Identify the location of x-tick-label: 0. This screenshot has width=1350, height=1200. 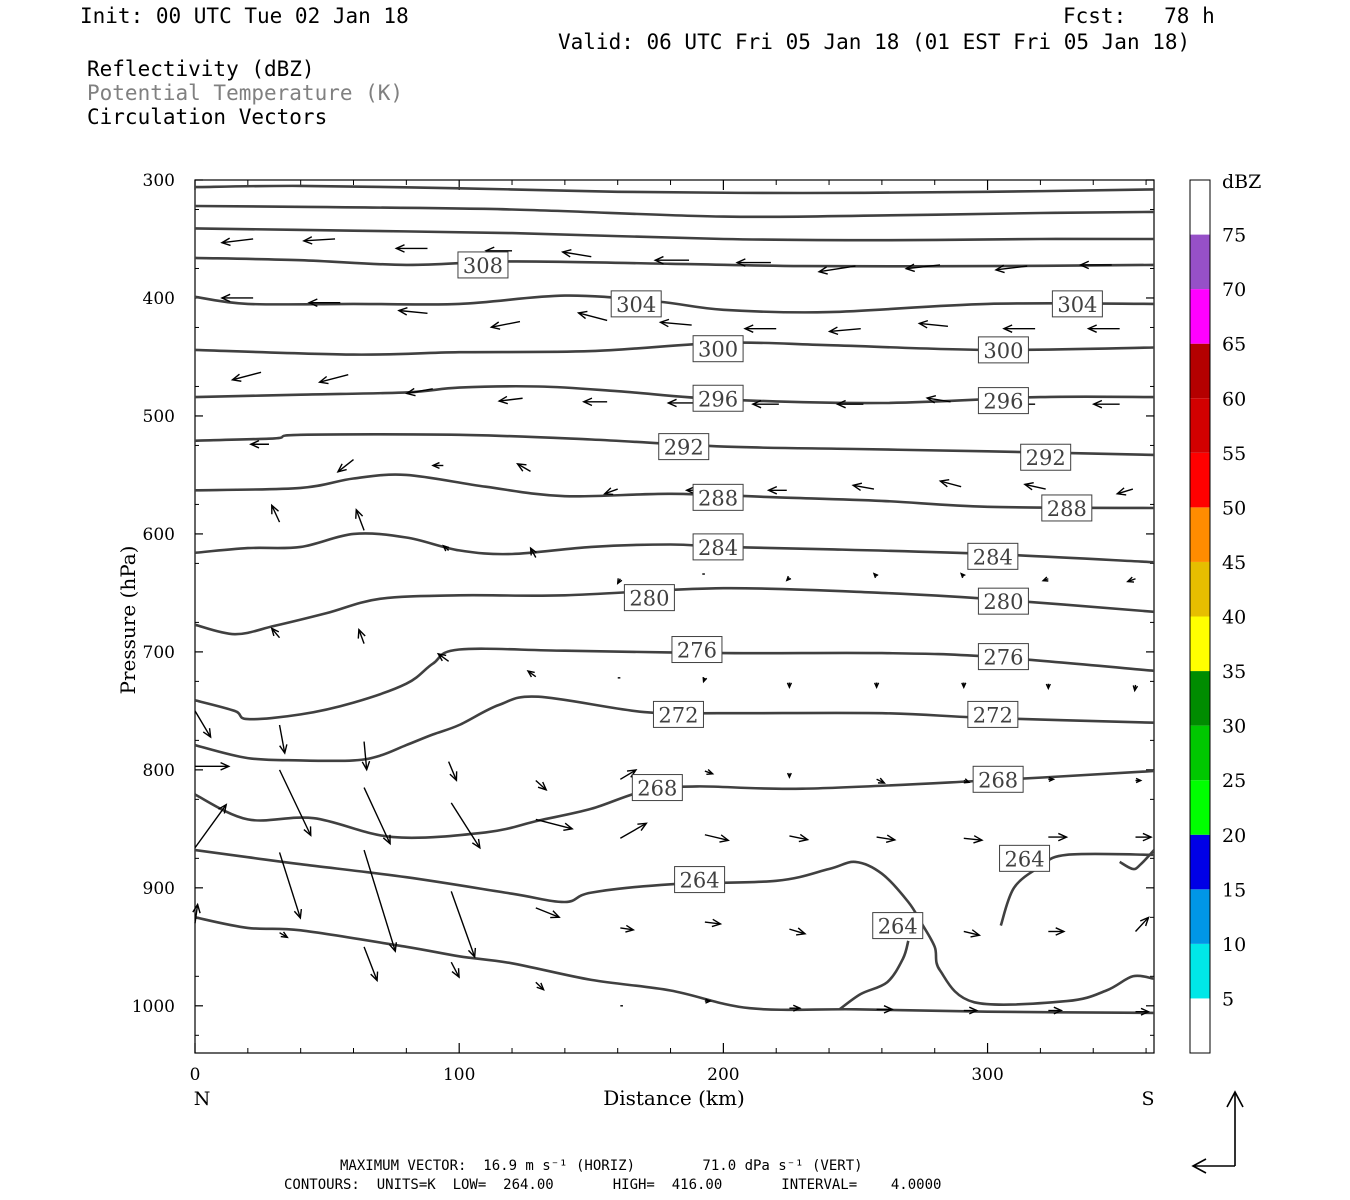
(195, 1075).